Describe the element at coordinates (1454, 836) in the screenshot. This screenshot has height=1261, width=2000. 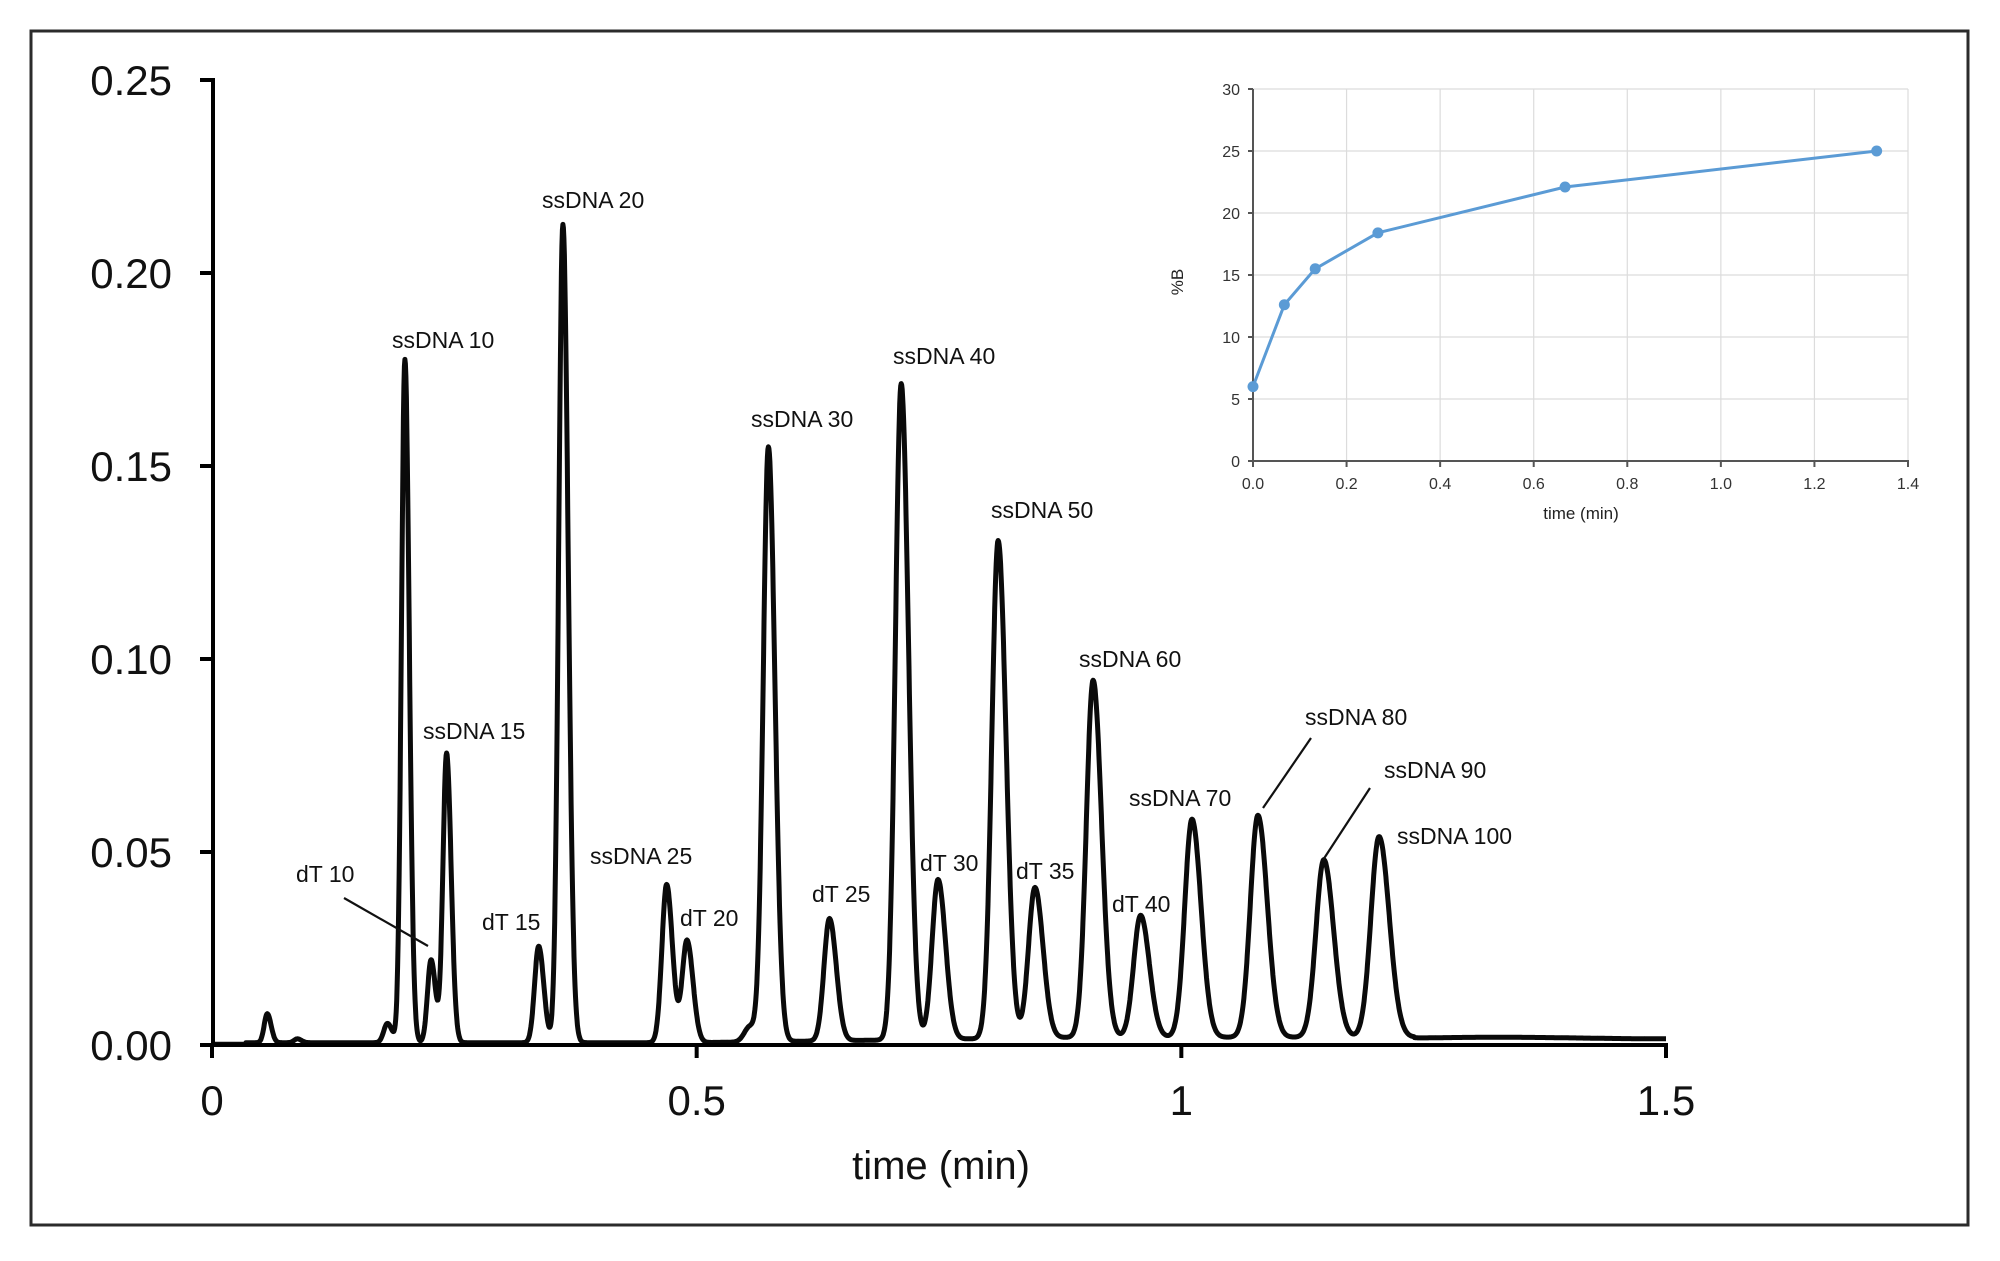
I see `peak-label: ssDNA 100` at that location.